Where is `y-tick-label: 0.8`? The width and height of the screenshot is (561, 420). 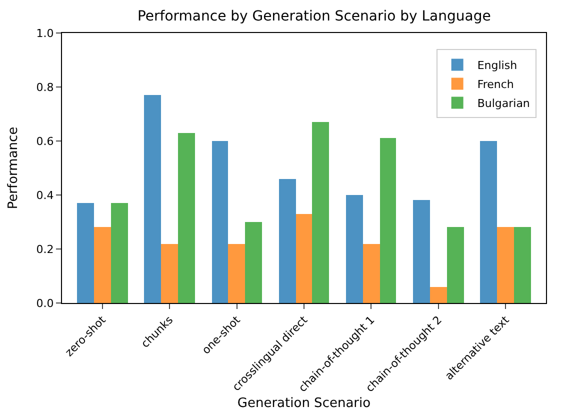
y-tick-label: 0.8 is located at coordinates (45, 87).